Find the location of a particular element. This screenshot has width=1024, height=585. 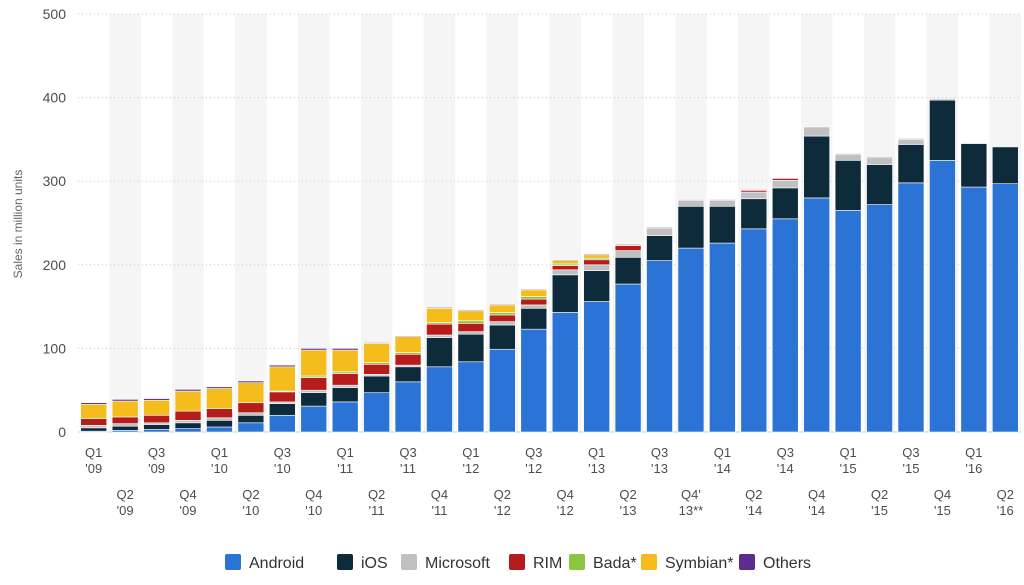

x-tick-label: Q4' 13** is located at coordinates (691, 502).